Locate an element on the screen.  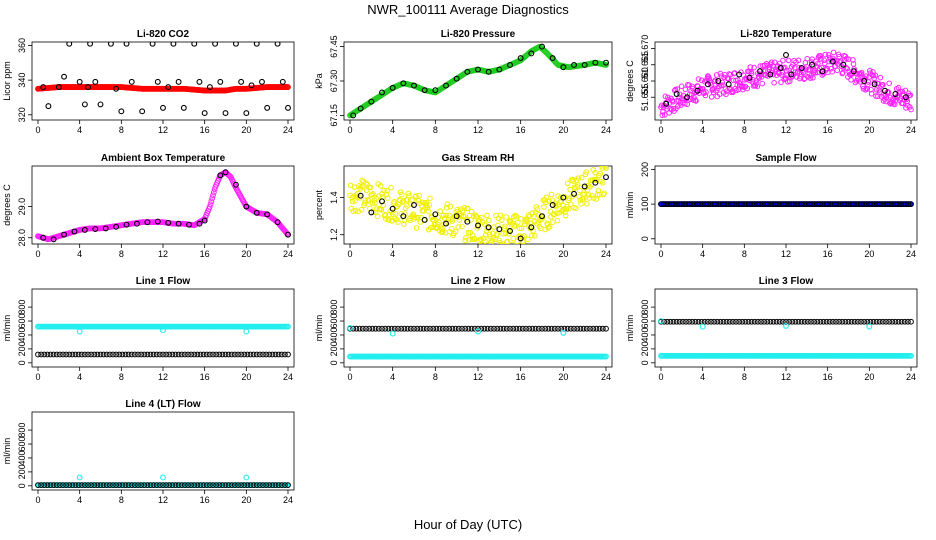
x-tick-label: 20 is located at coordinates (869, 130).